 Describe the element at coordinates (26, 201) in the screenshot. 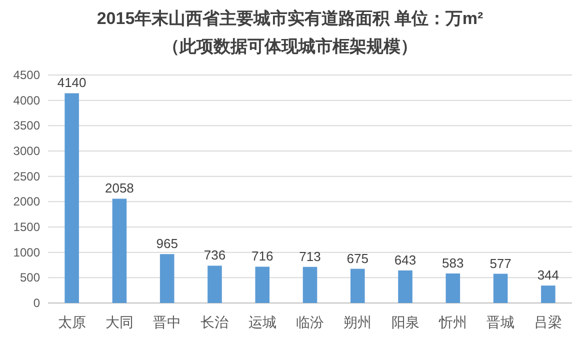

I see `ytick: 2000` at that location.